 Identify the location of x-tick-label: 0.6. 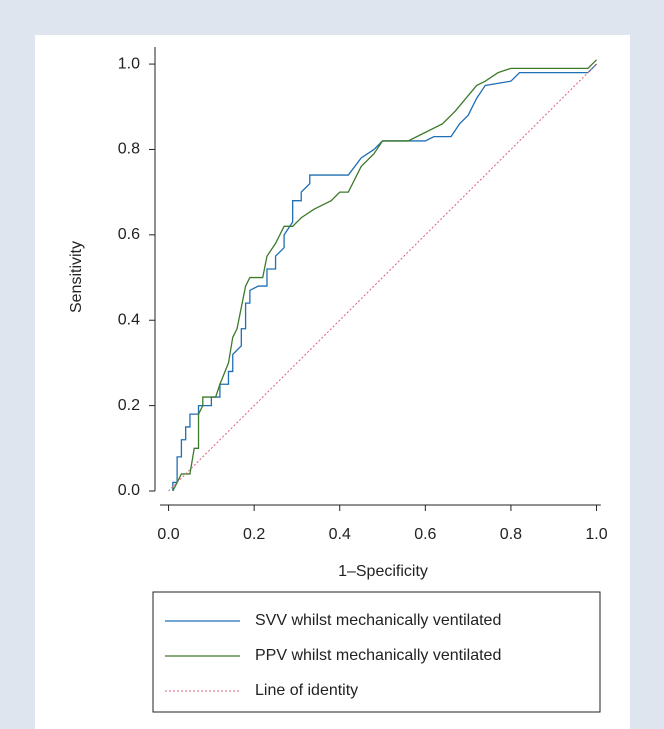
(425, 534).